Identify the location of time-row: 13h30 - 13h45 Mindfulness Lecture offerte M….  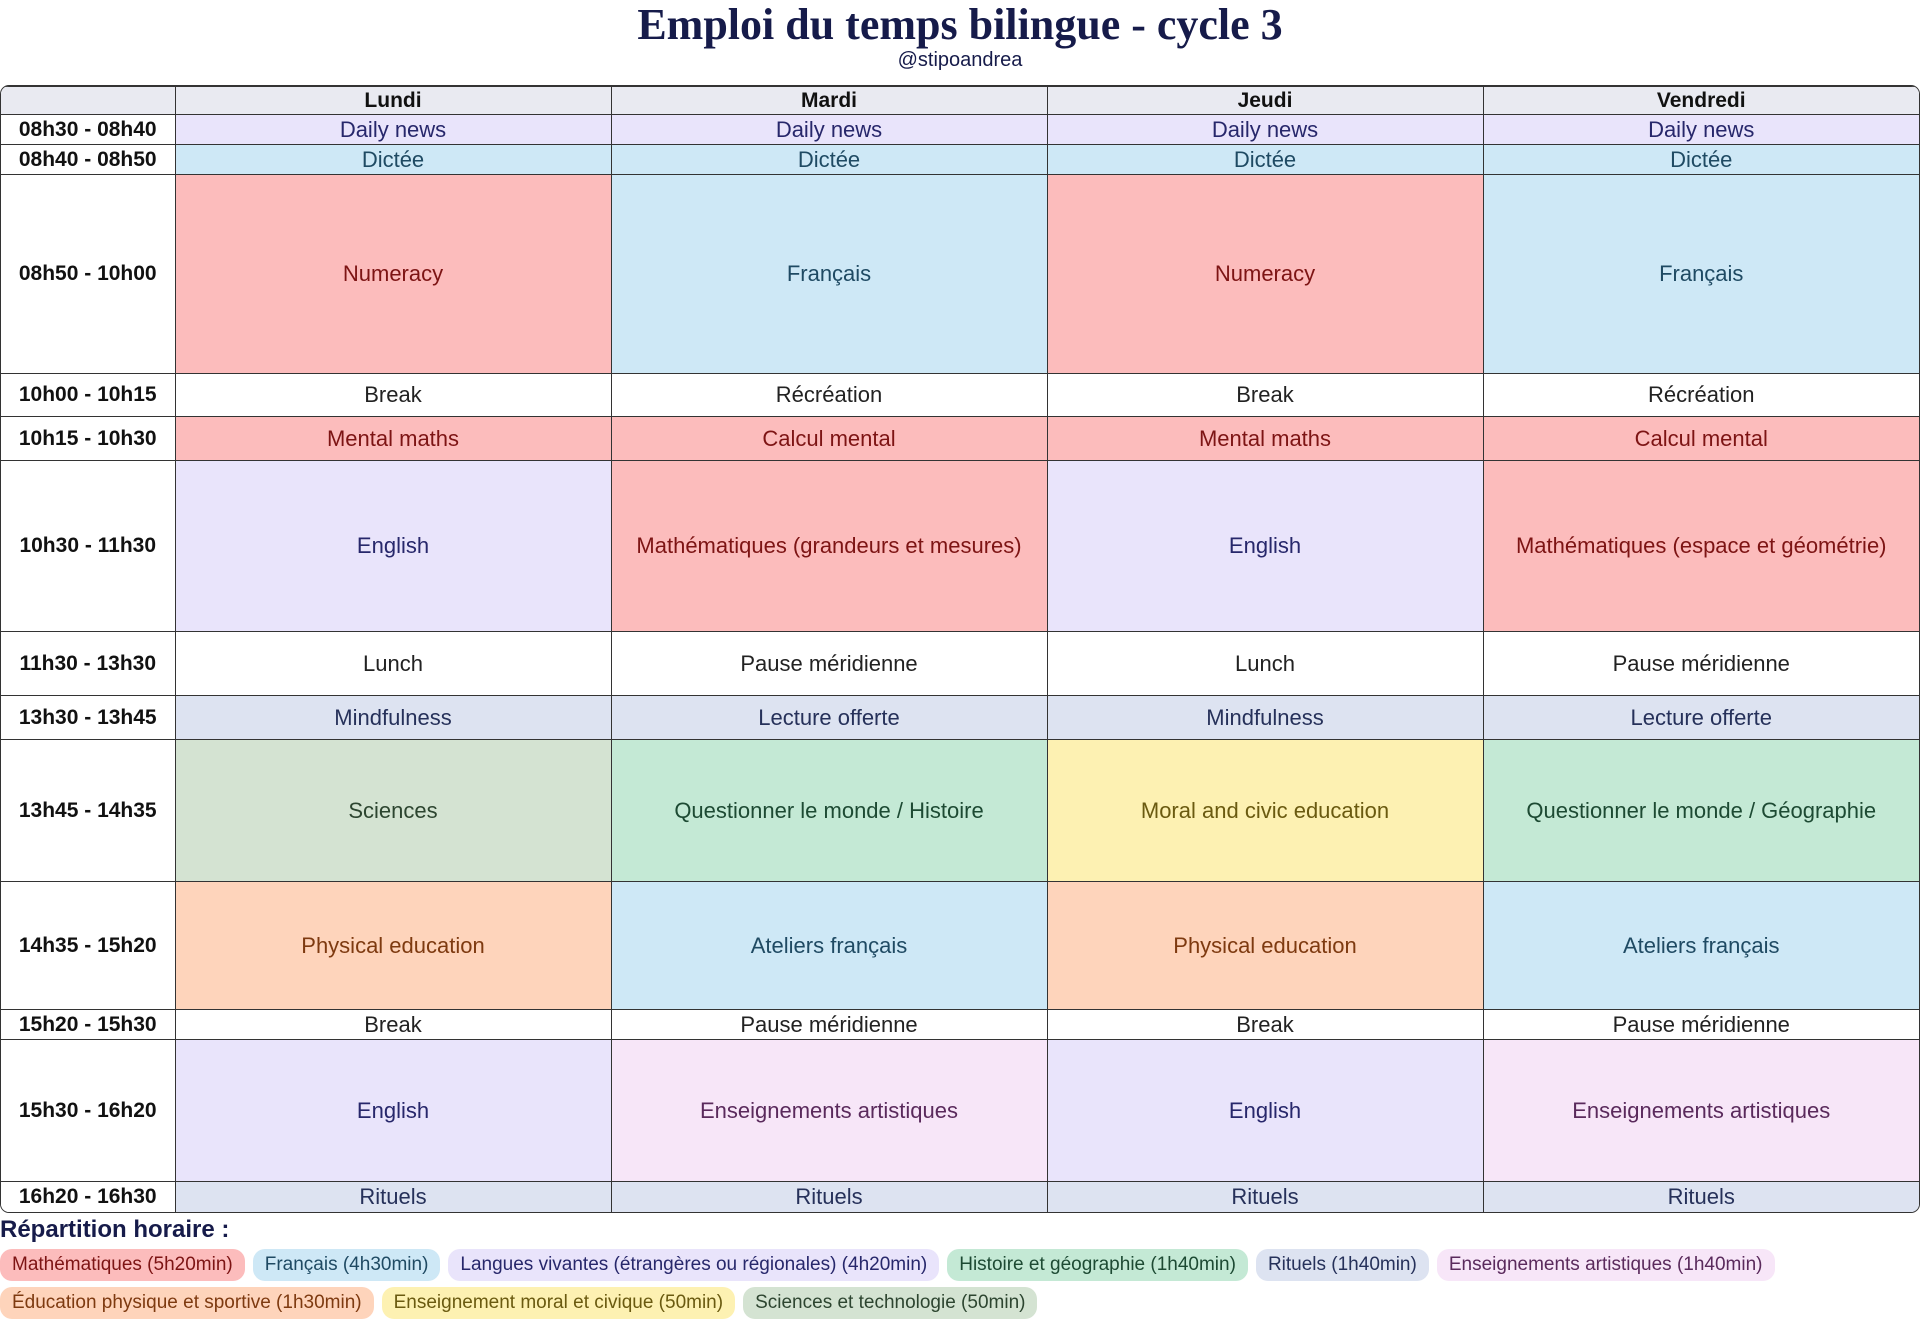
(960, 717).